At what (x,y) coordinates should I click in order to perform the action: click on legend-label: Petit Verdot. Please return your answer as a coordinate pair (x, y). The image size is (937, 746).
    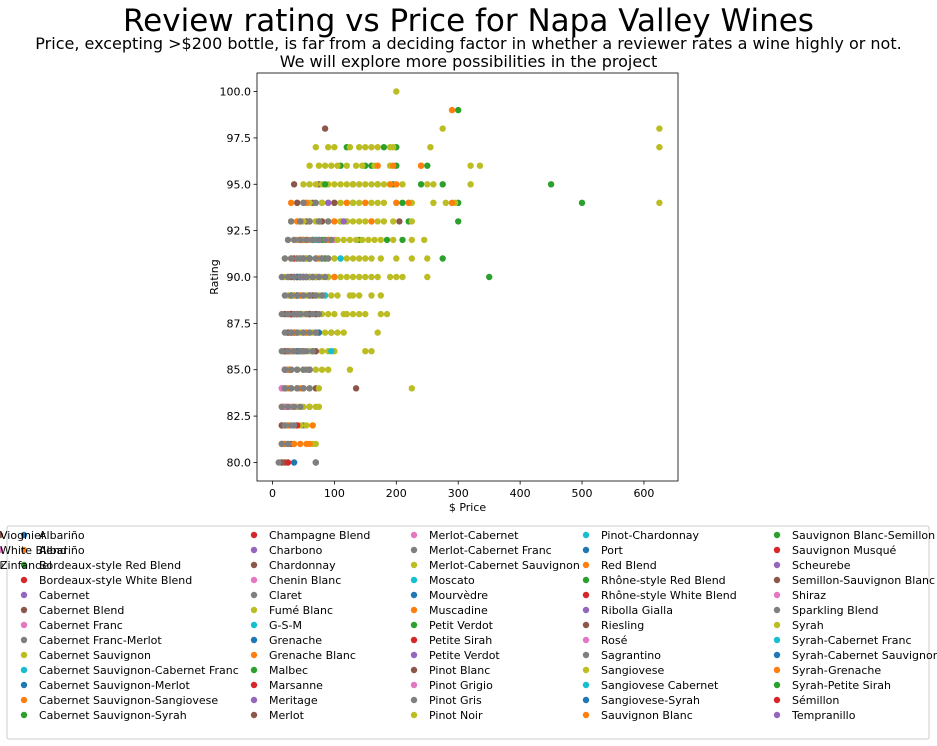
    Looking at the image, I should click on (461, 625).